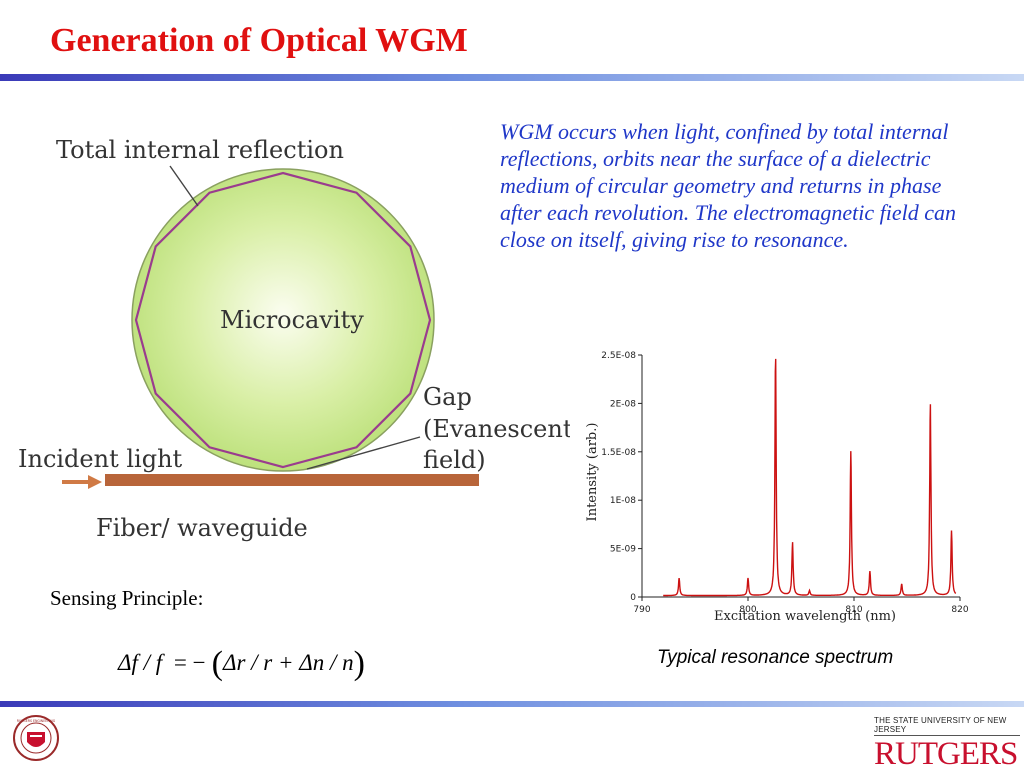 This screenshot has height=772, width=1024. I want to click on chart-y-axis-label: Intensity (arb.), so click(592, 472).